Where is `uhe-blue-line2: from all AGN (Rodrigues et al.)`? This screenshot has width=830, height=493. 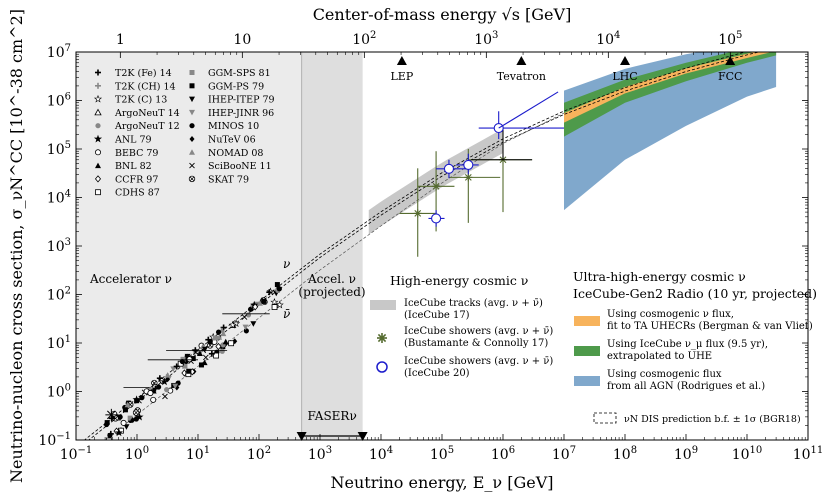
uhe-blue-line2: from all AGN (Rodrigues et al.) is located at coordinates (686, 386).